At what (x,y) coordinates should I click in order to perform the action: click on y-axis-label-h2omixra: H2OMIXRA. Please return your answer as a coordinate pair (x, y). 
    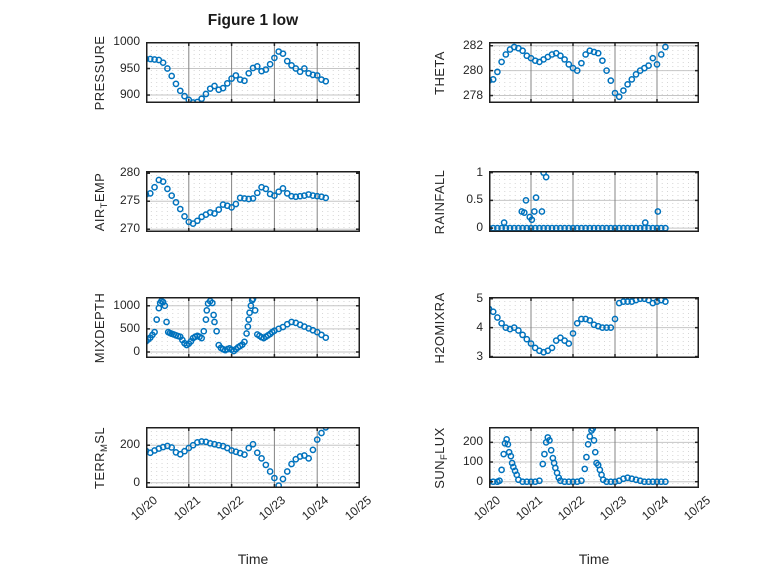
    Looking at the image, I should click on (439, 327).